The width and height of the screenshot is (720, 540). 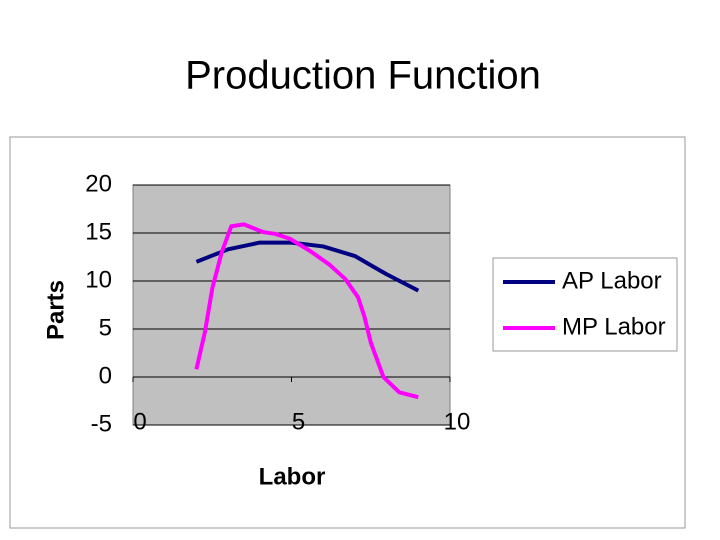 What do you see at coordinates (614, 326) in the screenshot?
I see `legend-label: MP Labor` at bounding box center [614, 326].